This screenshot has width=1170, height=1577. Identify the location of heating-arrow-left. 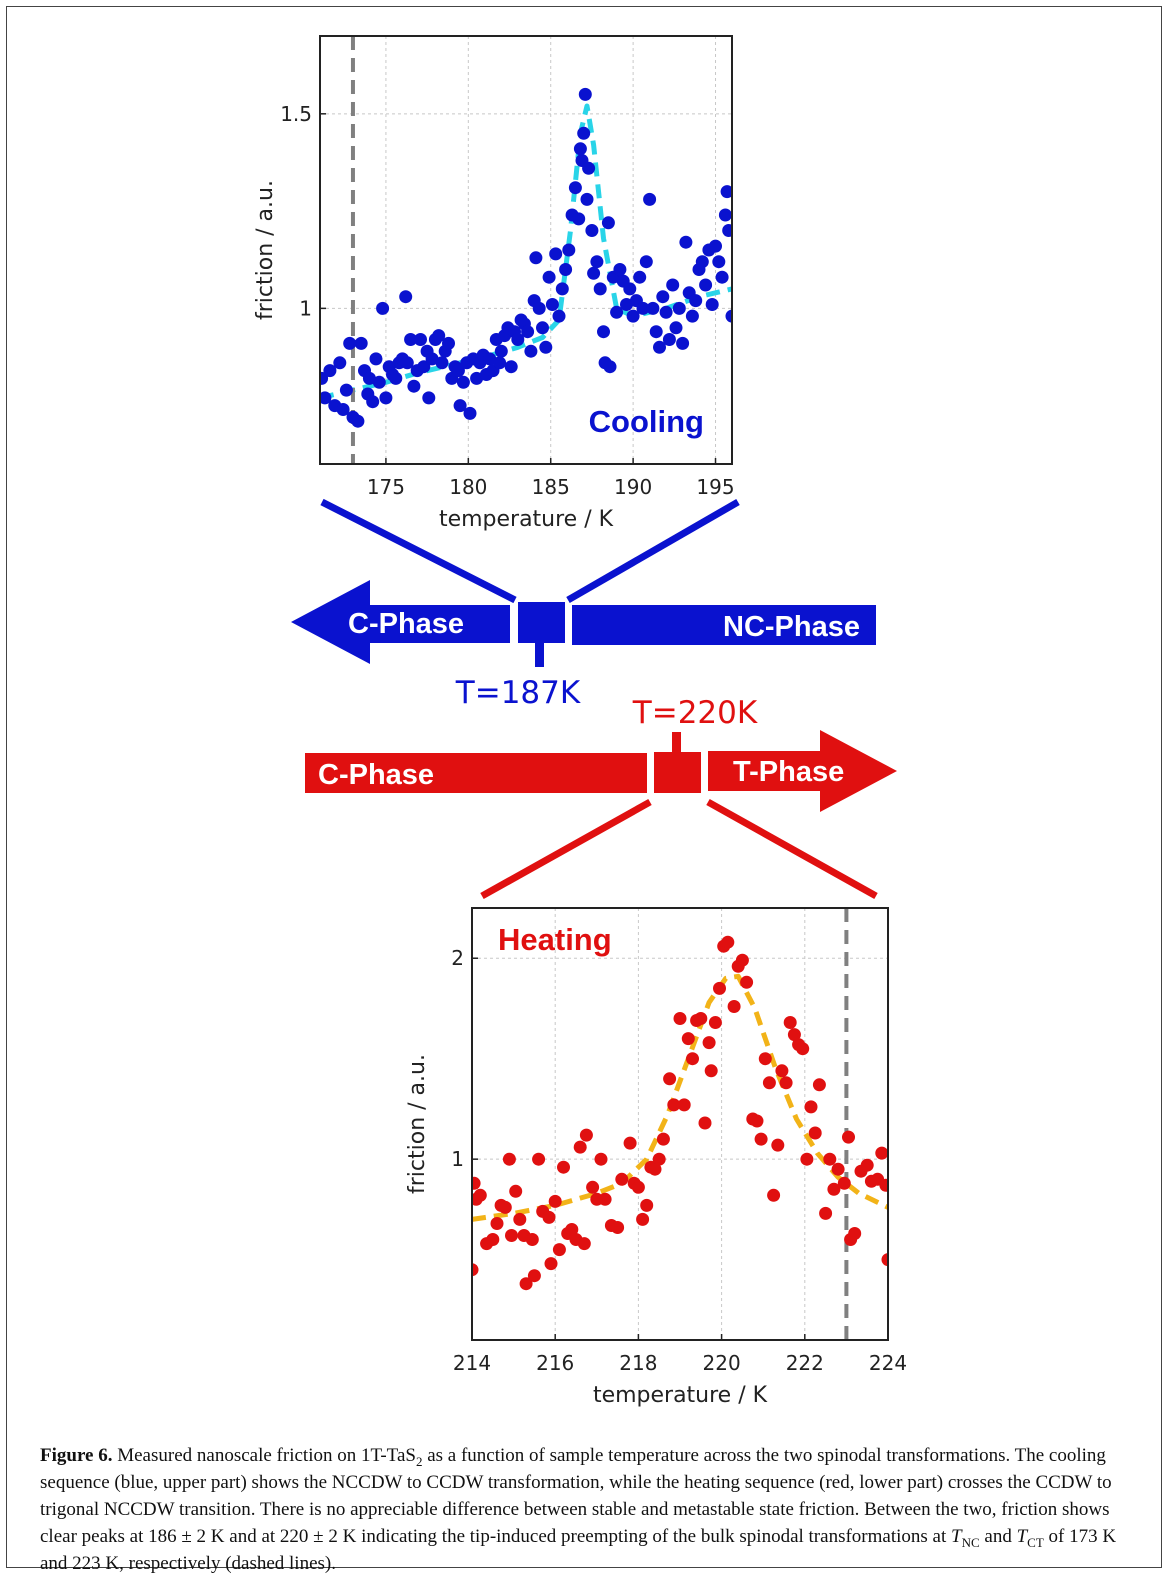
(476, 773).